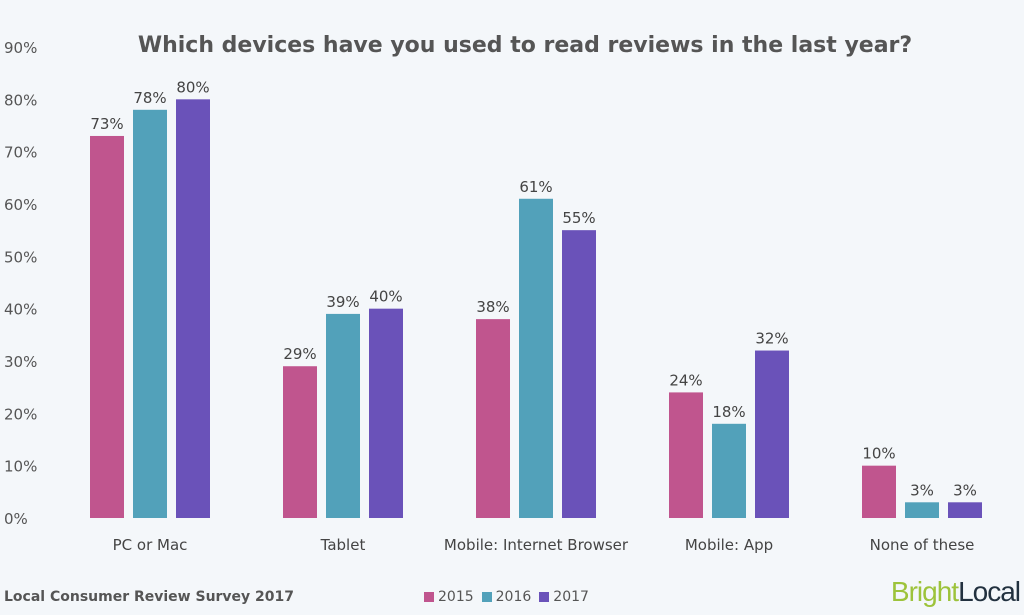 The height and width of the screenshot is (615, 1024). What do you see at coordinates (456, 597) in the screenshot?
I see `legend-label: 2015` at bounding box center [456, 597].